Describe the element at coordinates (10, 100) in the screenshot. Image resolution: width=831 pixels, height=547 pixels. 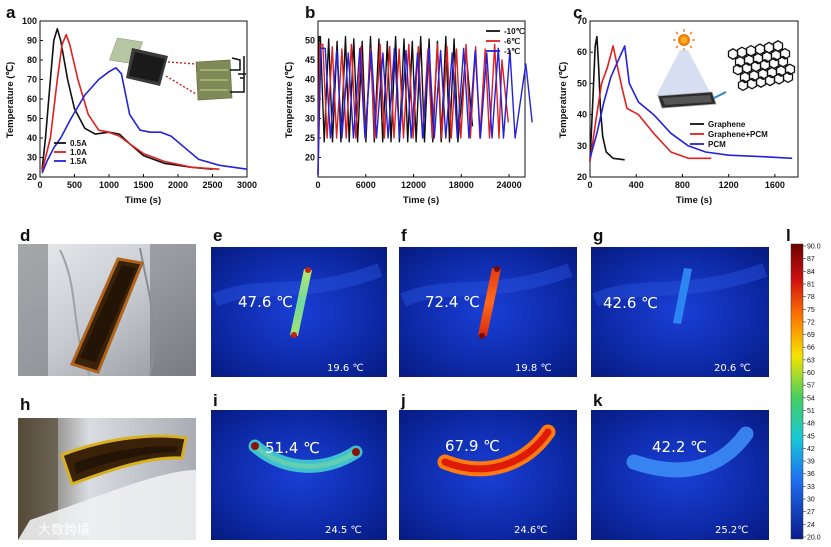
I see `y-axis-label-a: Temperature (℃)` at that location.